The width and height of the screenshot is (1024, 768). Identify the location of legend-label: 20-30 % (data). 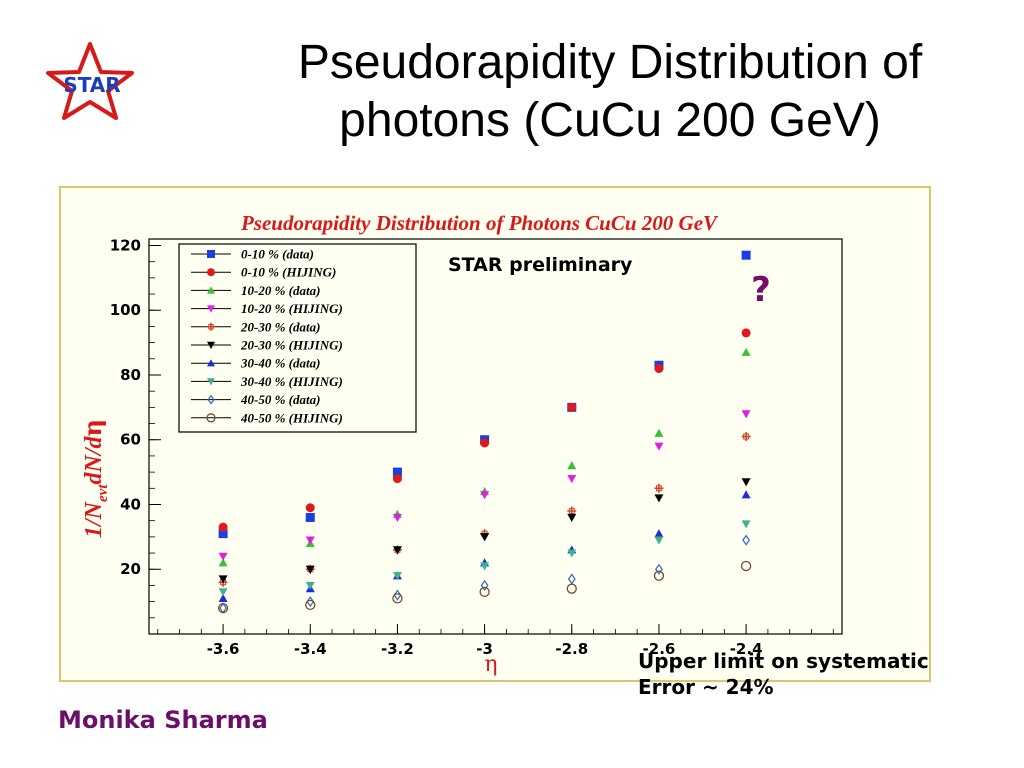
(280, 326).